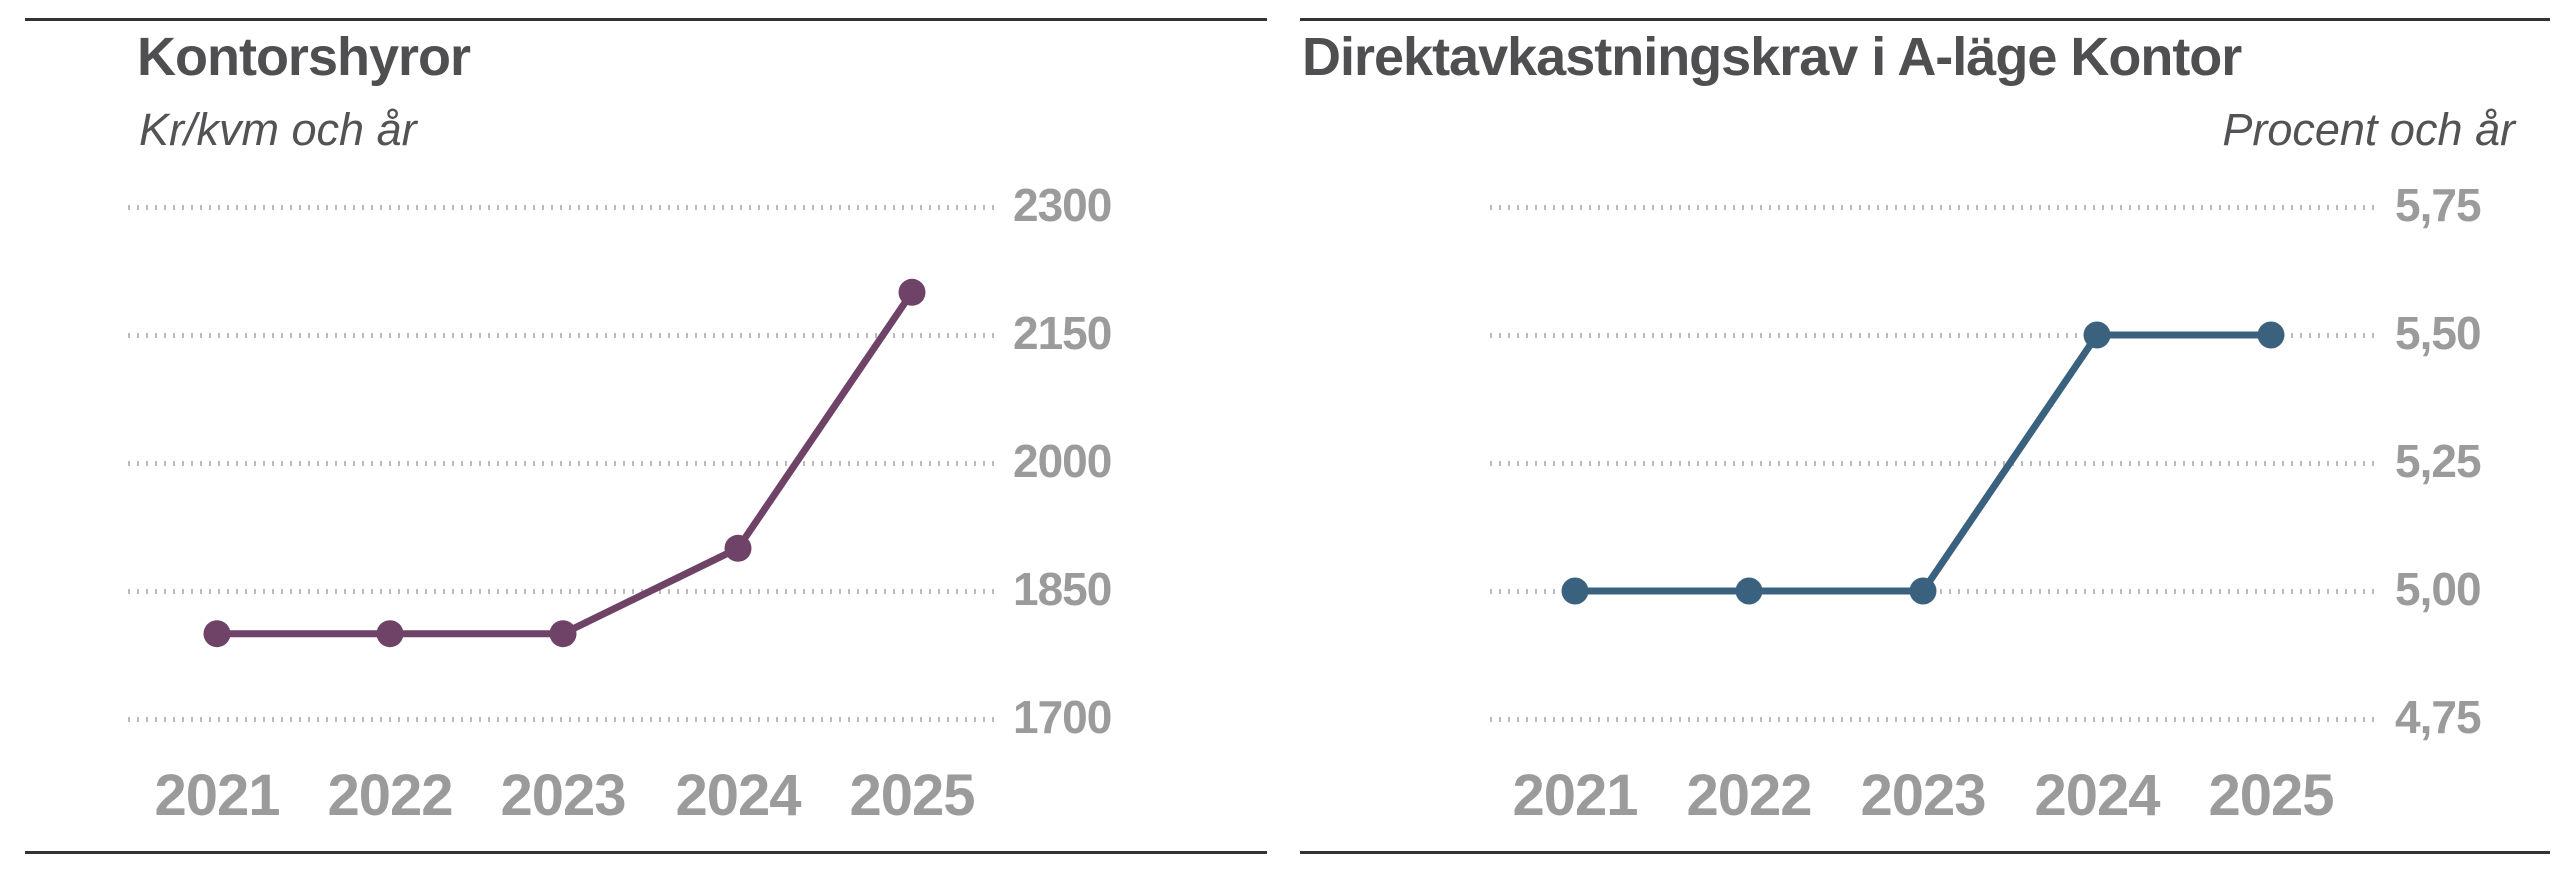 The image size is (2560, 870). What do you see at coordinates (2438, 717) in the screenshot?
I see `y-axis-tick-label: 4,75` at bounding box center [2438, 717].